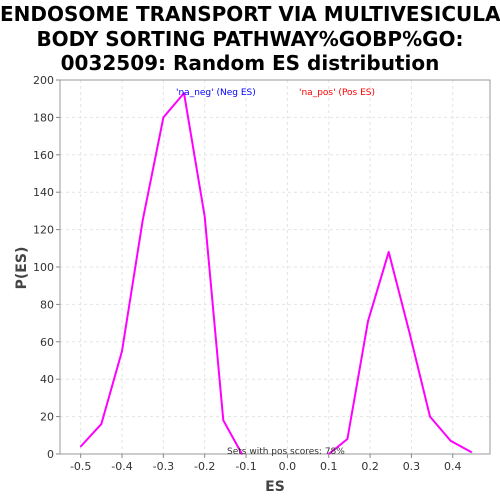 The width and height of the screenshot is (500, 500). What do you see at coordinates (43, 267) in the screenshot?
I see `y-tick-label: 100` at bounding box center [43, 267].